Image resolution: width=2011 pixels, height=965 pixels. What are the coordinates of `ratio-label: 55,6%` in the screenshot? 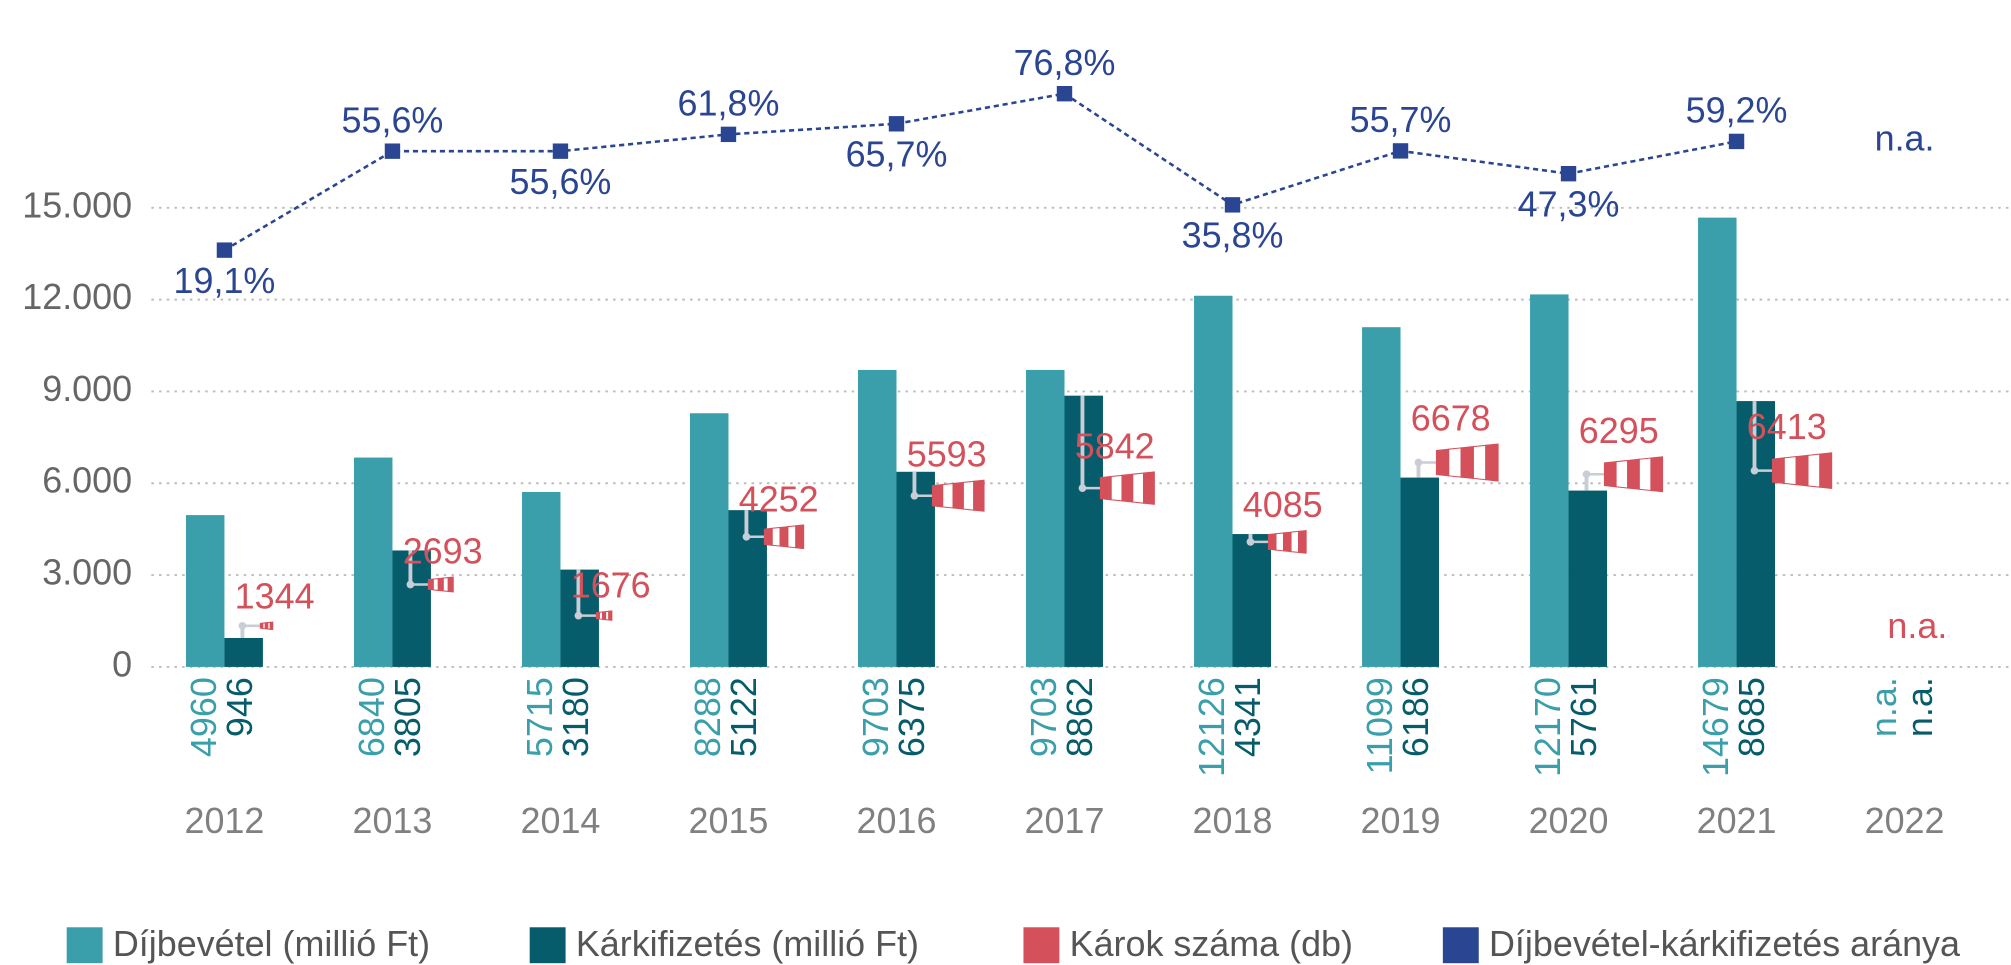 It's located at (561, 181).